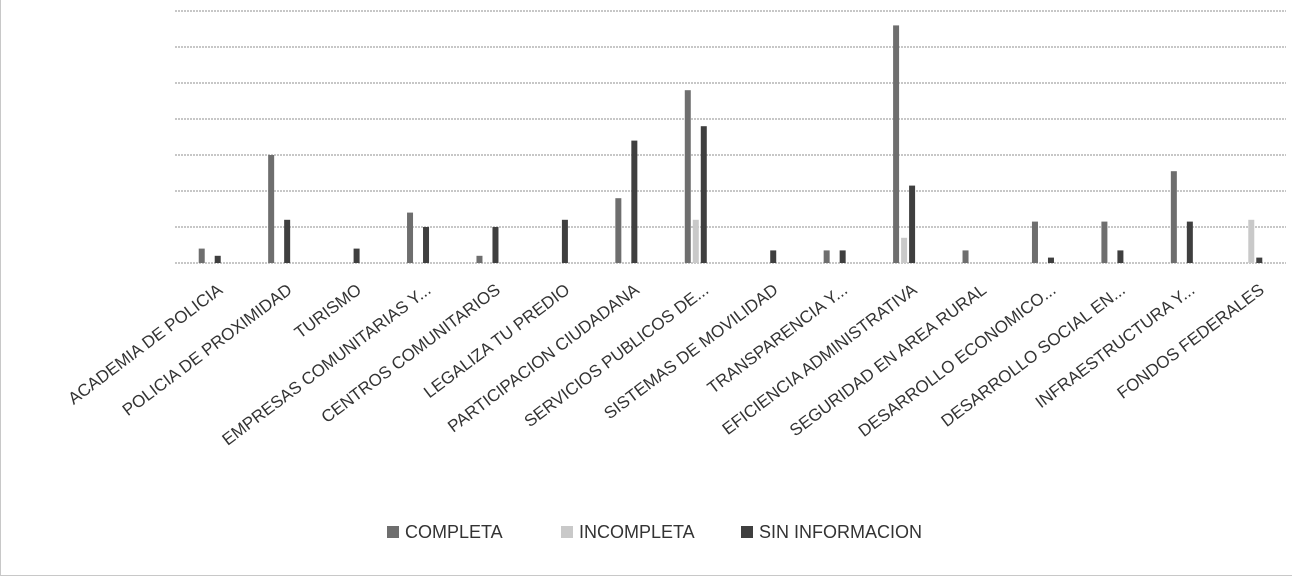 The image size is (1293, 578). What do you see at coordinates (840, 532) in the screenshot?
I see `legend-label: SIN INFORMACION` at bounding box center [840, 532].